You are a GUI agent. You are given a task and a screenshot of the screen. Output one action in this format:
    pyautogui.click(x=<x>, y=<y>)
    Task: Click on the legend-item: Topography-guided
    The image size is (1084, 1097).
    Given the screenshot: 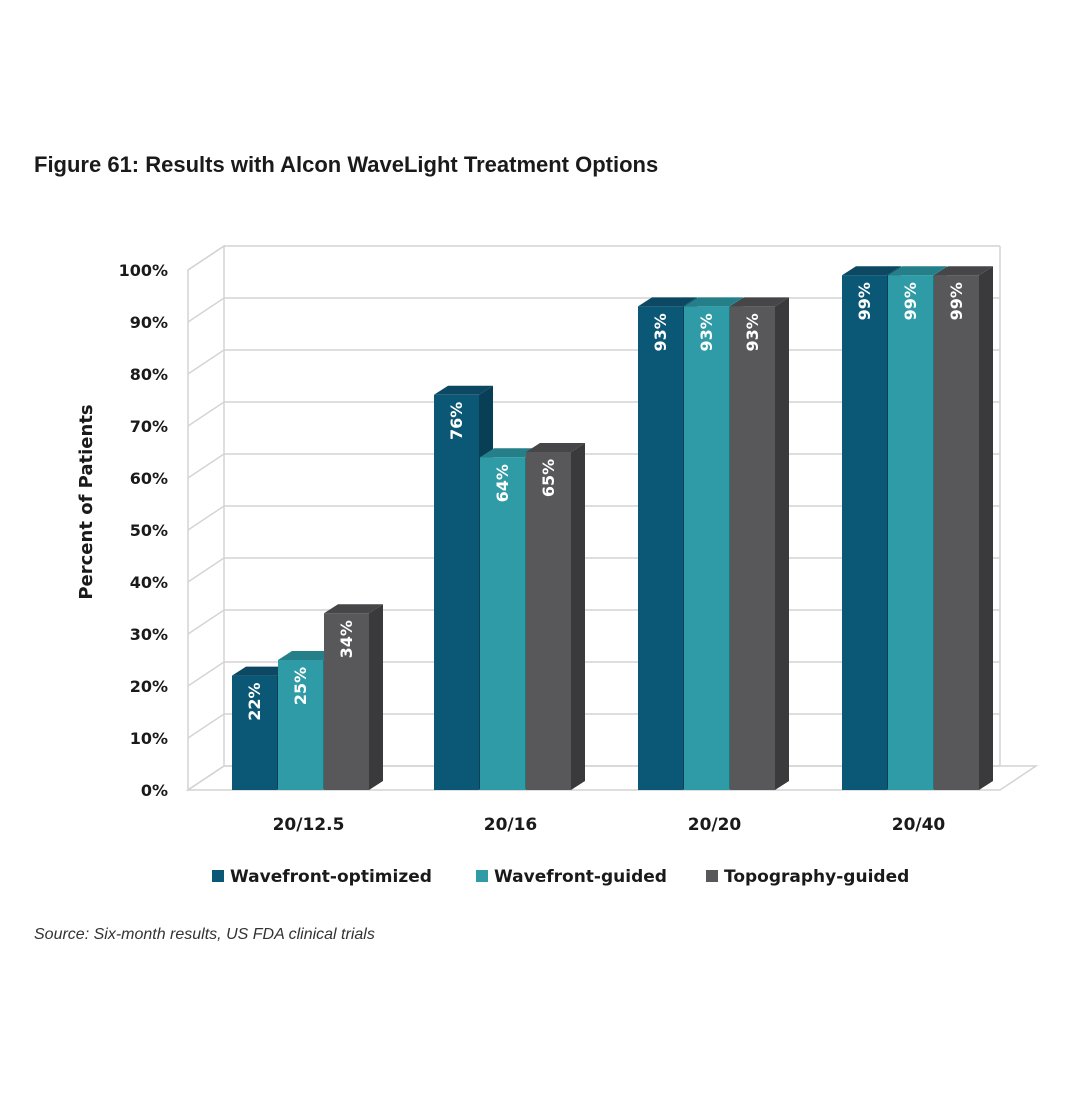 What is the action you would take?
    pyautogui.click(x=807, y=877)
    